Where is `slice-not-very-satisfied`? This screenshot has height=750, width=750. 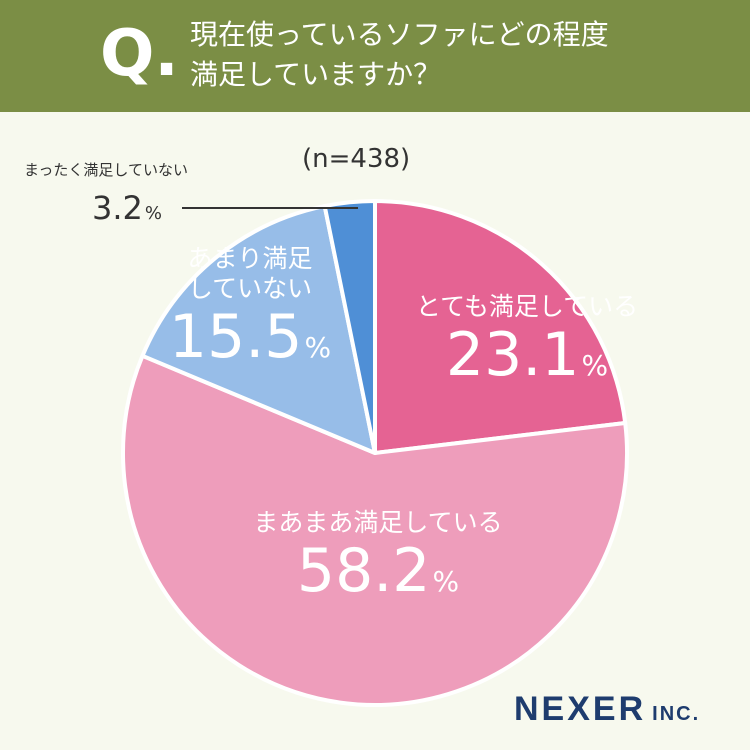 slice-not-very-satisfied is located at coordinates (258, 329).